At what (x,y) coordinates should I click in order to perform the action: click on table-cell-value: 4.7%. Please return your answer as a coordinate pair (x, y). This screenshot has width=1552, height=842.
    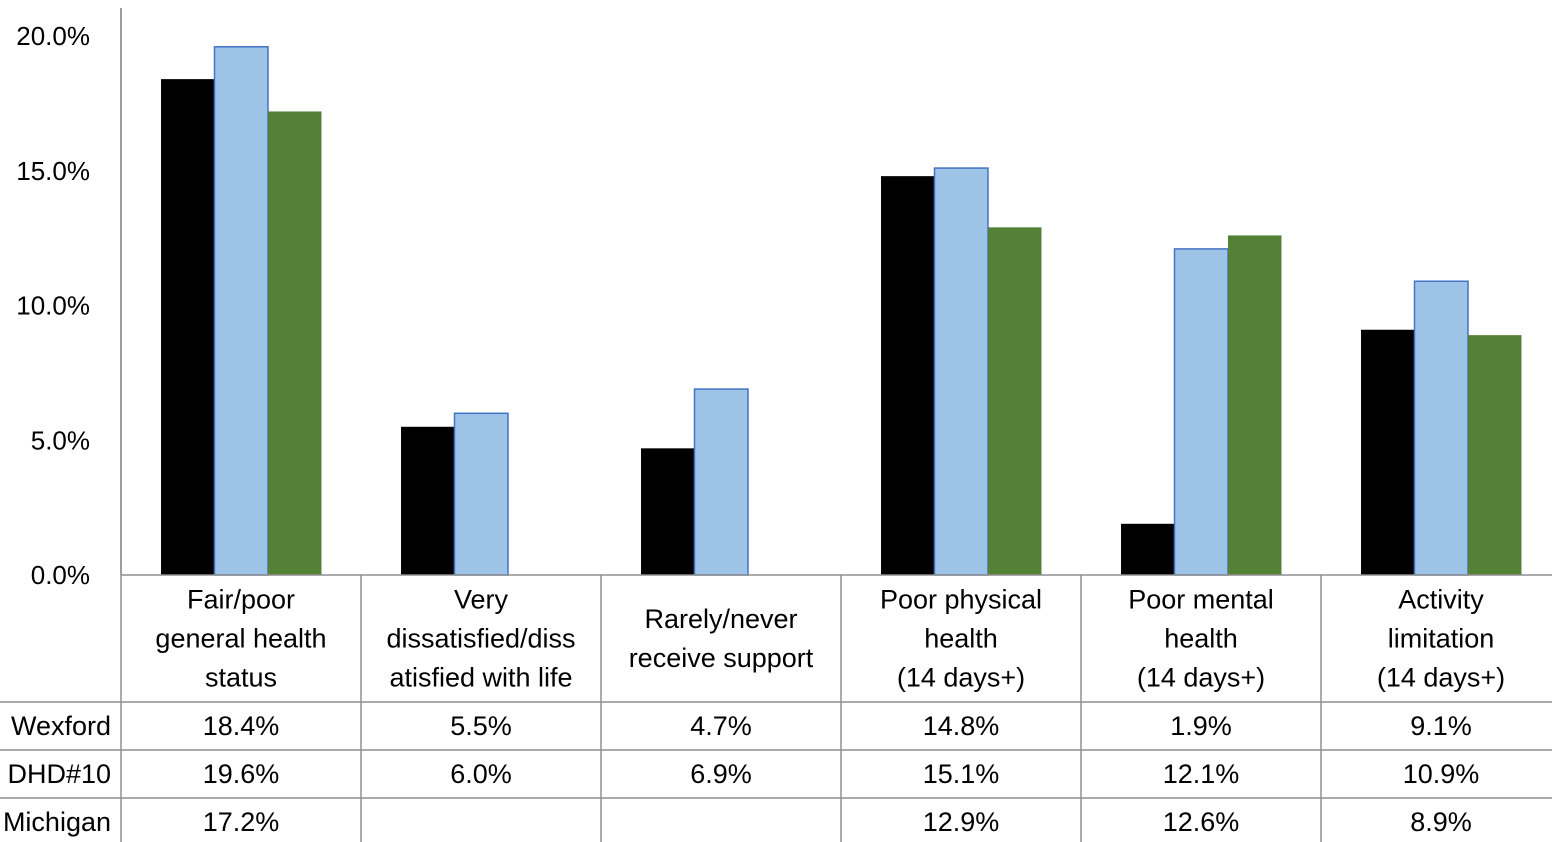
    Looking at the image, I should click on (721, 726).